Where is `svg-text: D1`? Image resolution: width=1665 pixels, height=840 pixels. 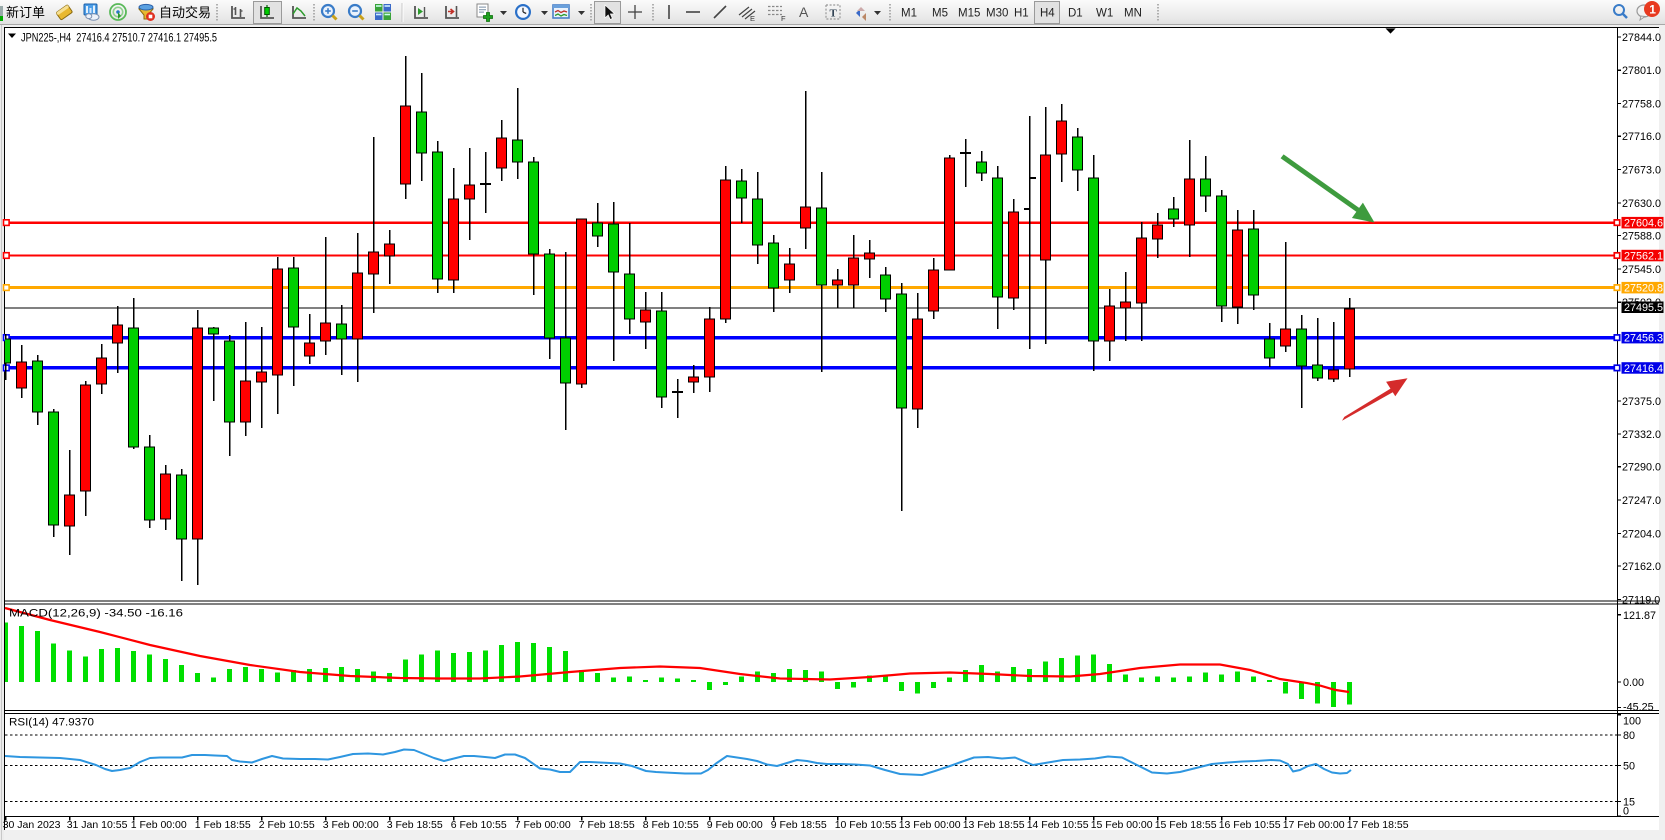
svg-text: D1 is located at coordinates (1075, 14).